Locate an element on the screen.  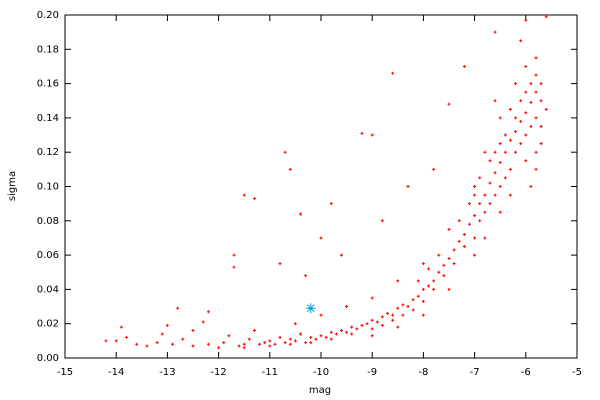
x-tick-label: -5 is located at coordinates (577, 372).